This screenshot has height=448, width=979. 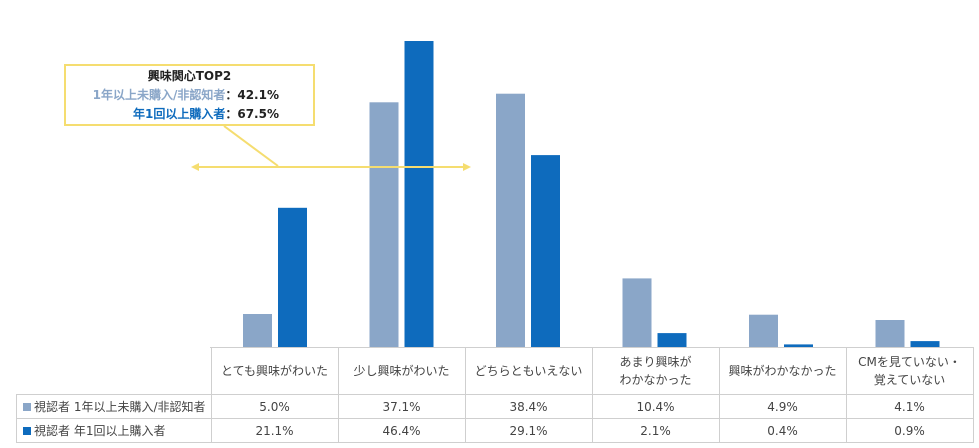 What do you see at coordinates (528, 406) in the screenshot?
I see `table-cell: 38.4%` at bounding box center [528, 406].